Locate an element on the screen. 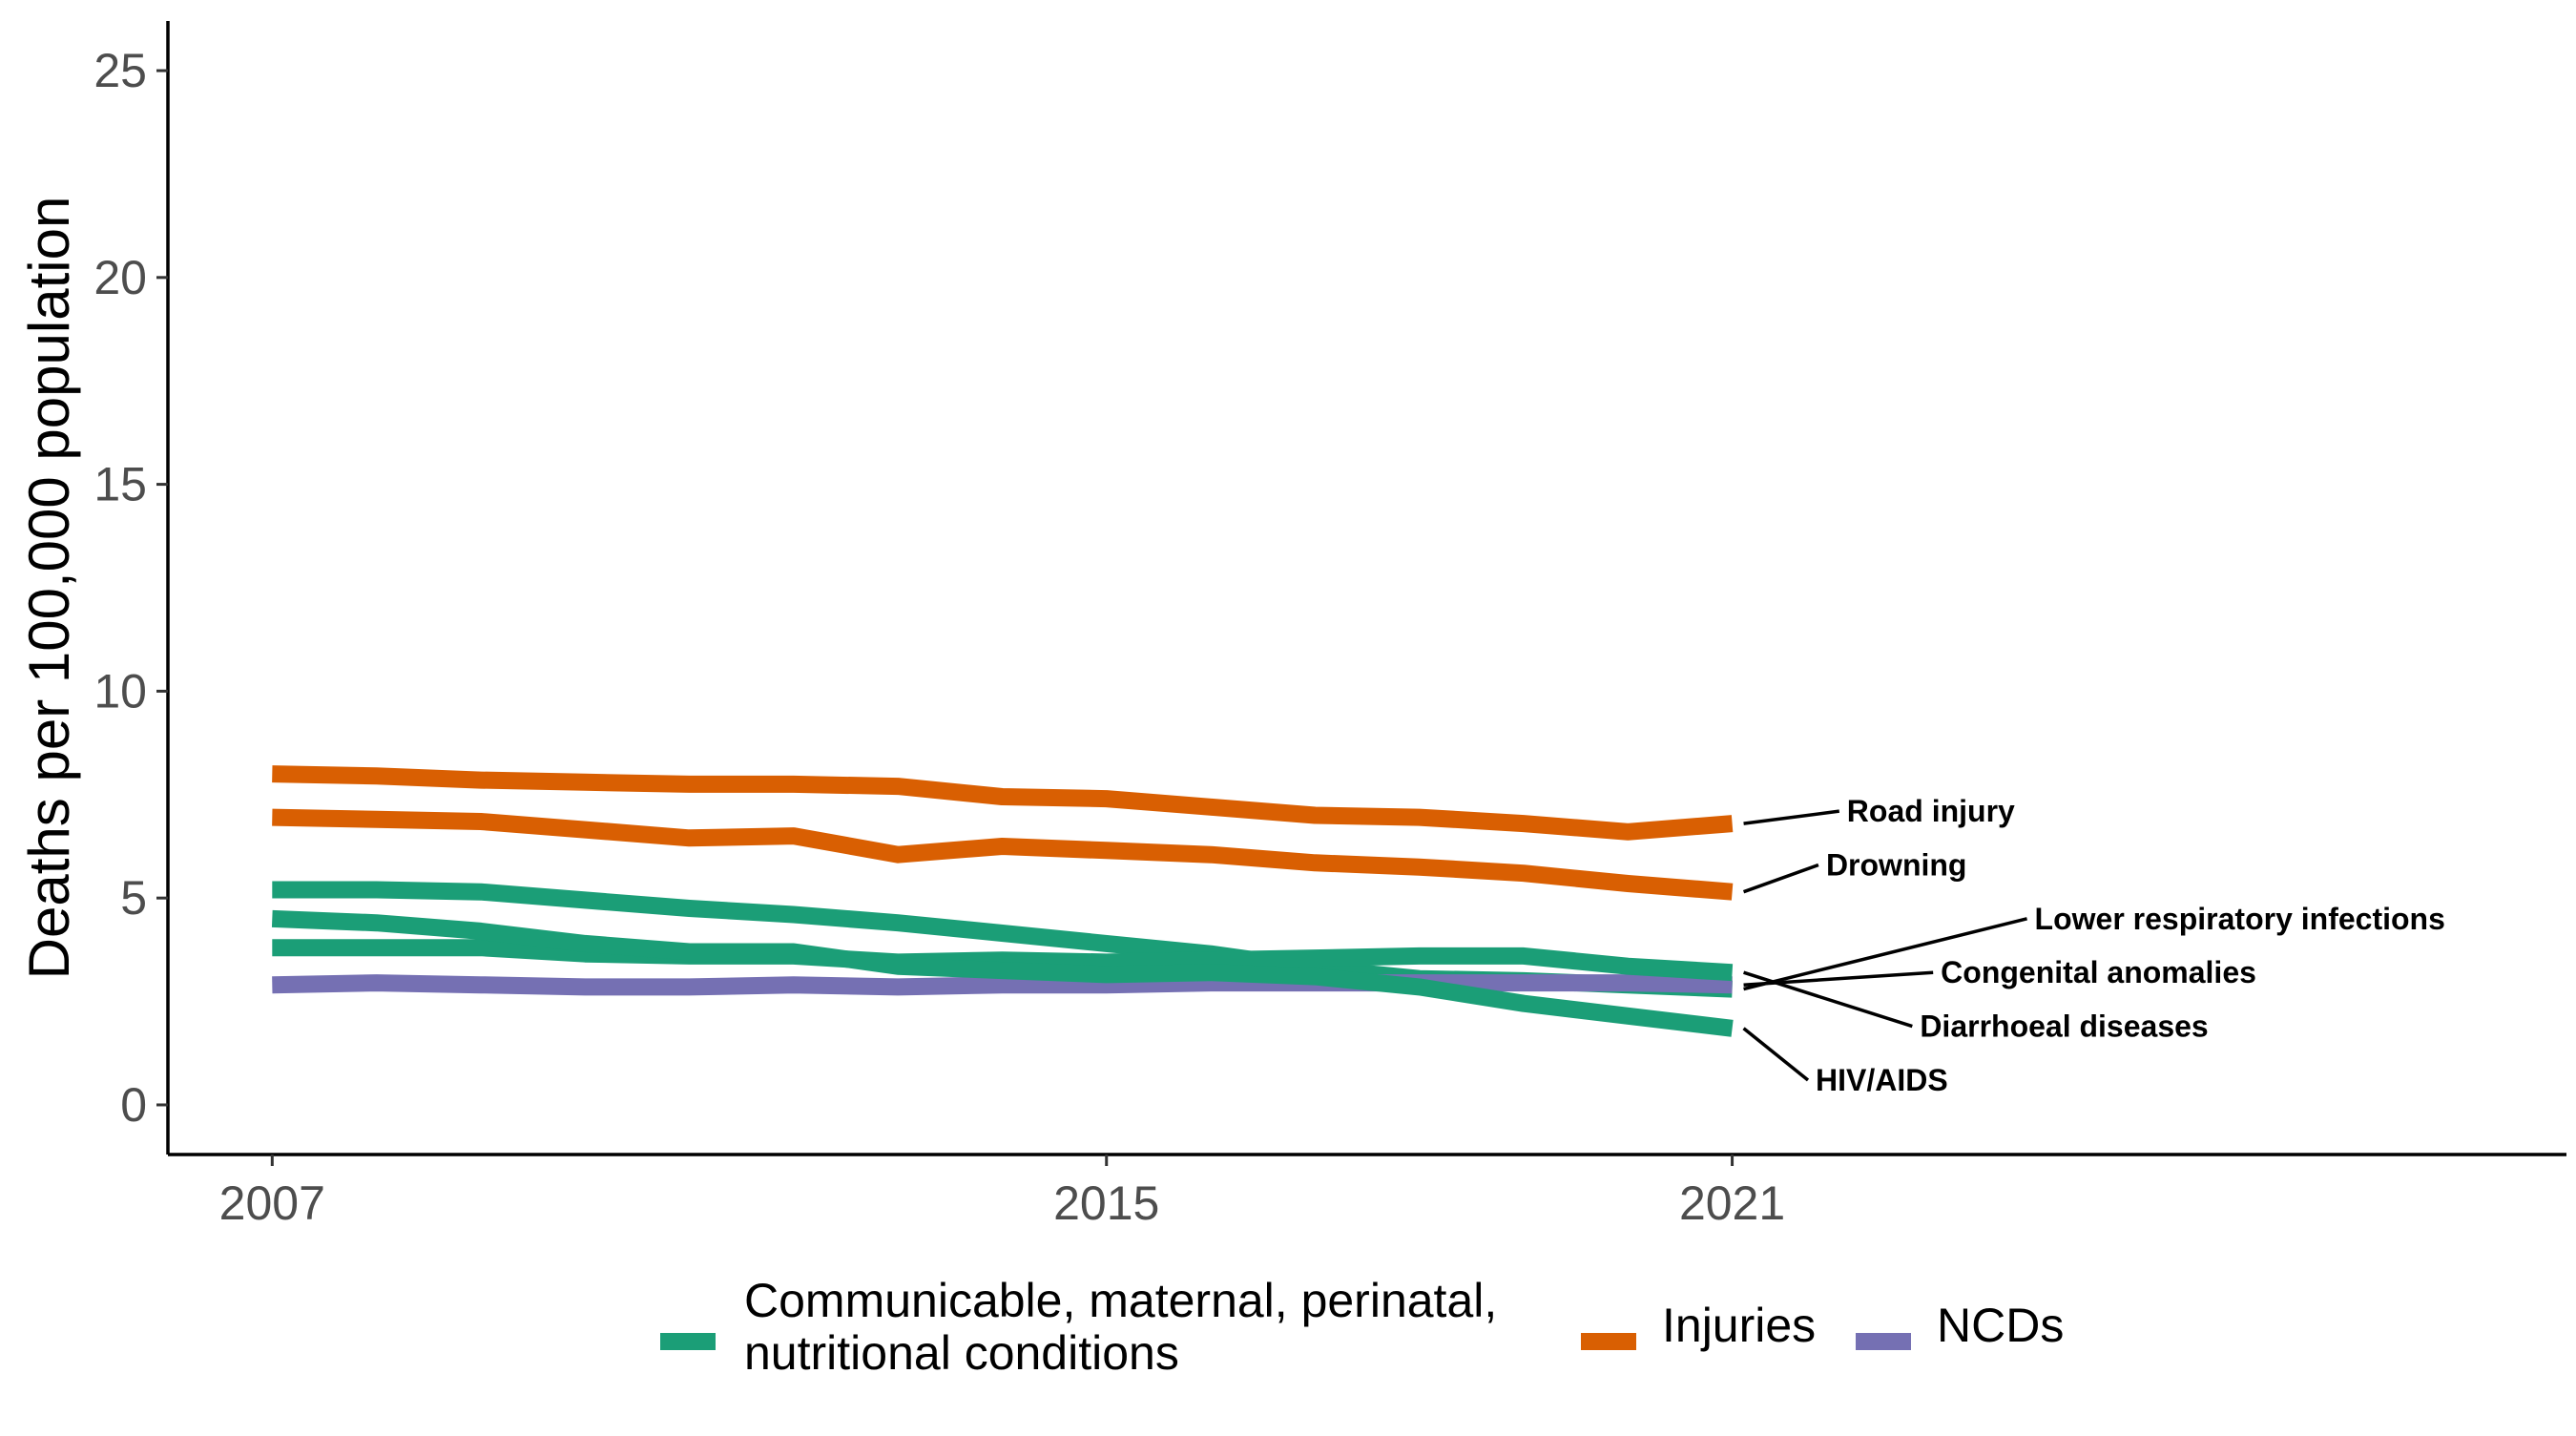  line-label-diarrhoeal-diseases: Diarrhoeal diseases is located at coordinates (2064, 1026).